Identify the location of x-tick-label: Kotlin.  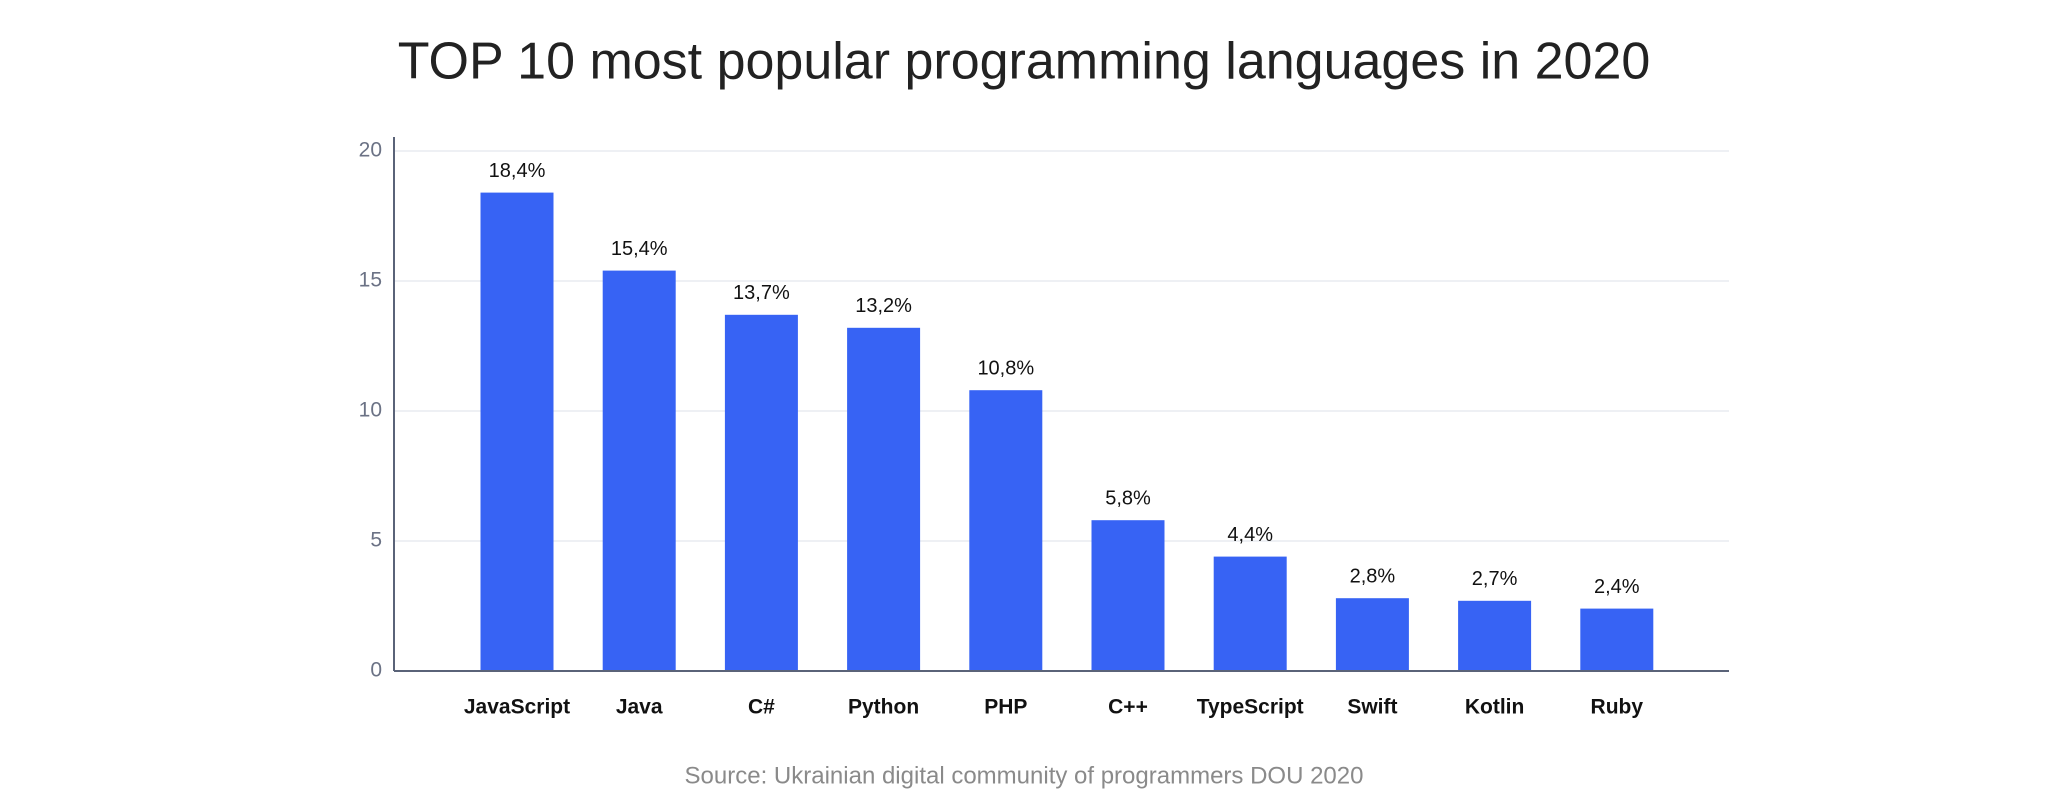
(1494, 707).